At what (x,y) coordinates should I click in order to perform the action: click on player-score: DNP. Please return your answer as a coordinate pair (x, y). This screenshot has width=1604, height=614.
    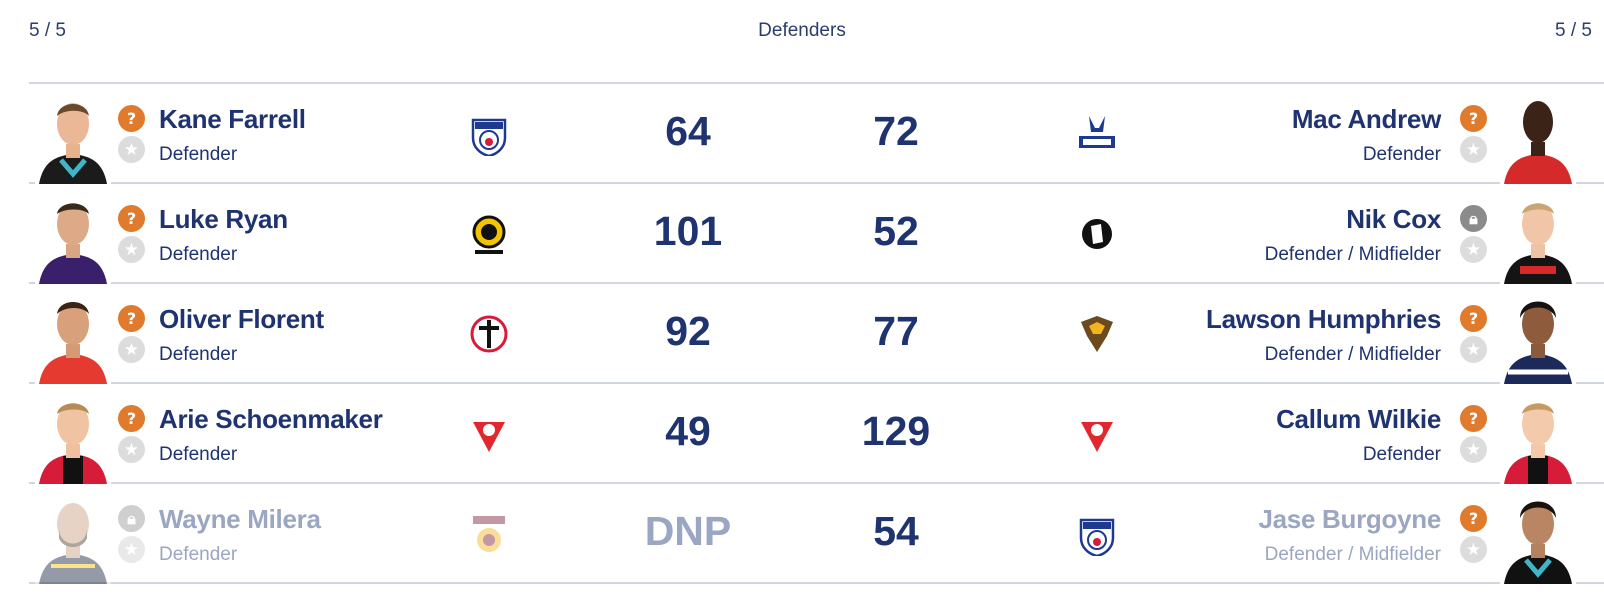
    Looking at the image, I should click on (688, 531).